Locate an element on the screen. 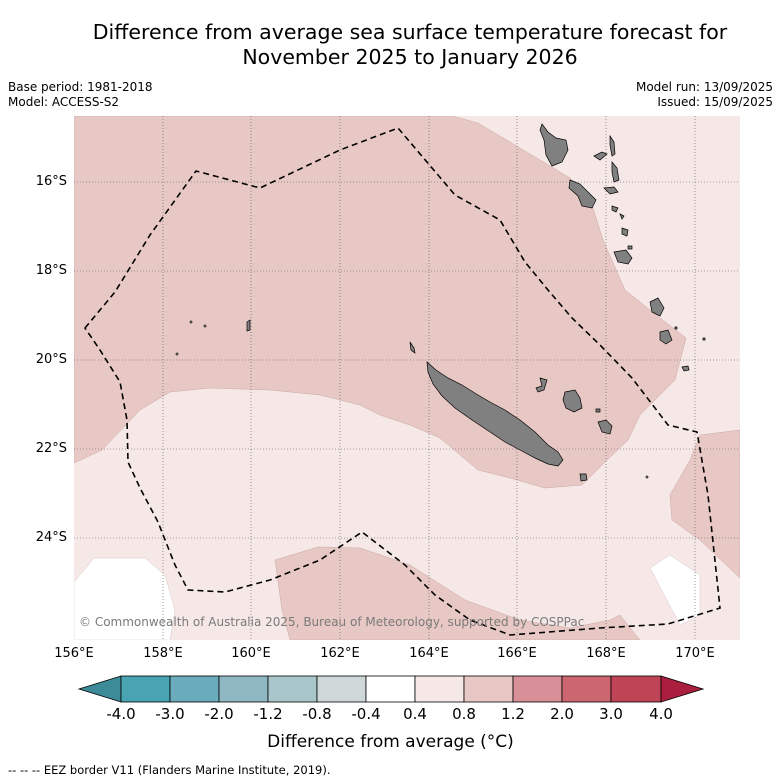  base-period: Base period: 1981-2018 is located at coordinates (80, 87).